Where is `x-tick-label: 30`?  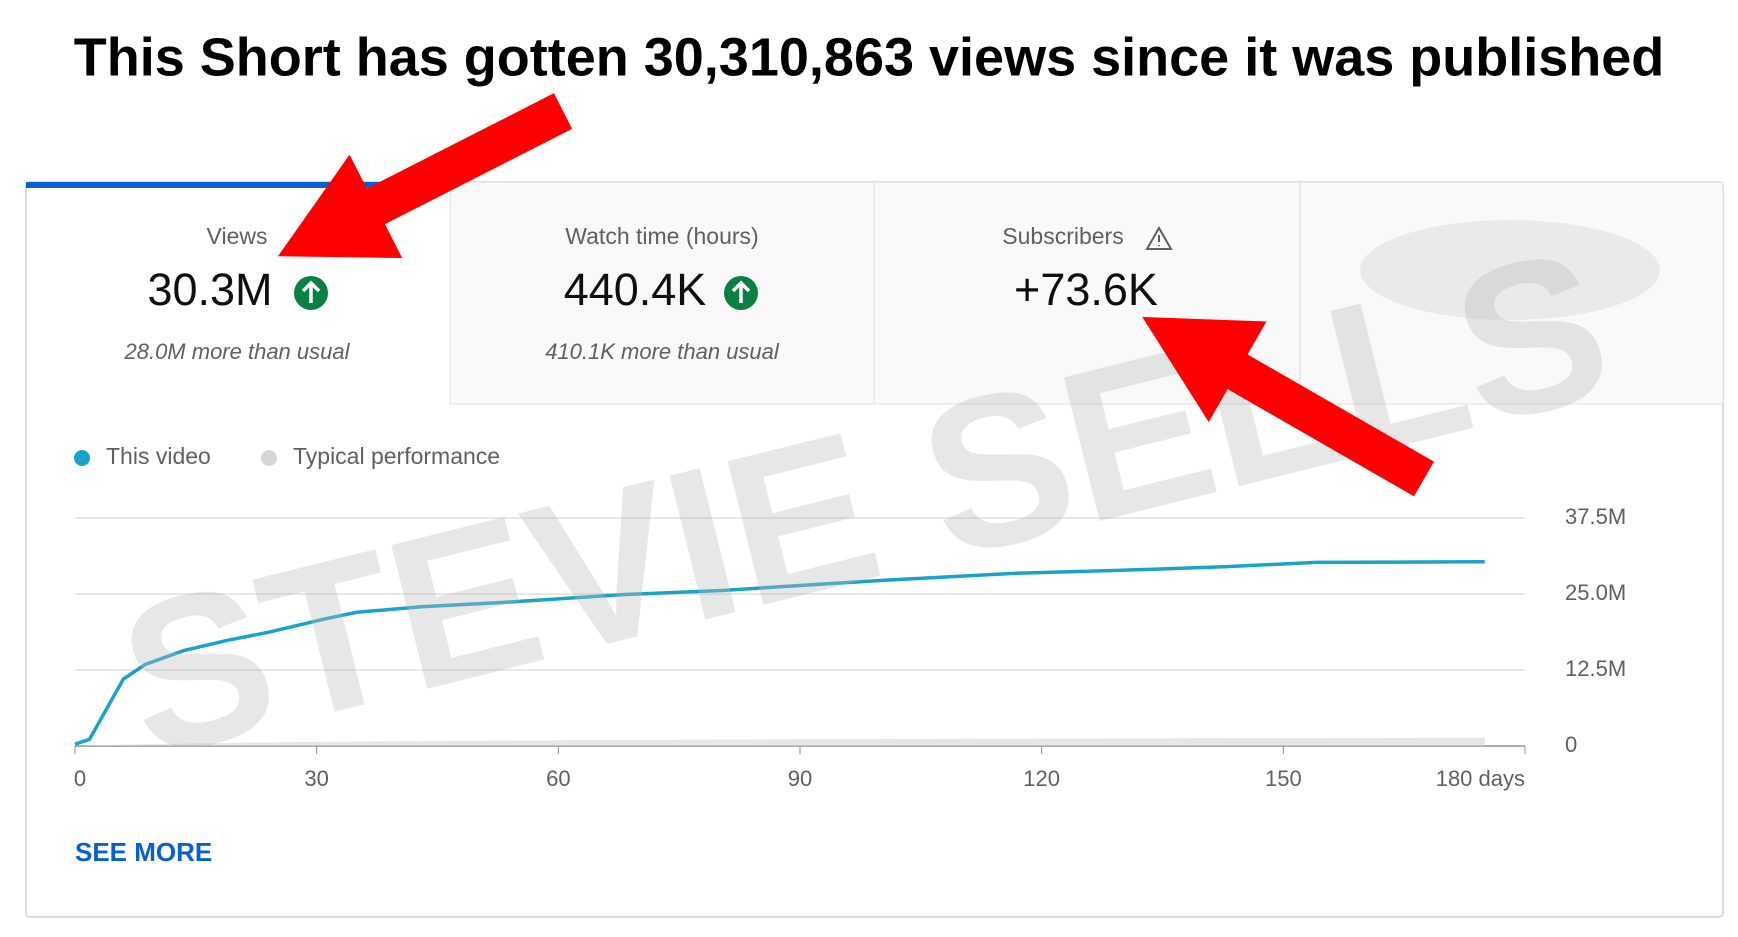
x-tick-label: 30 is located at coordinates (316, 778).